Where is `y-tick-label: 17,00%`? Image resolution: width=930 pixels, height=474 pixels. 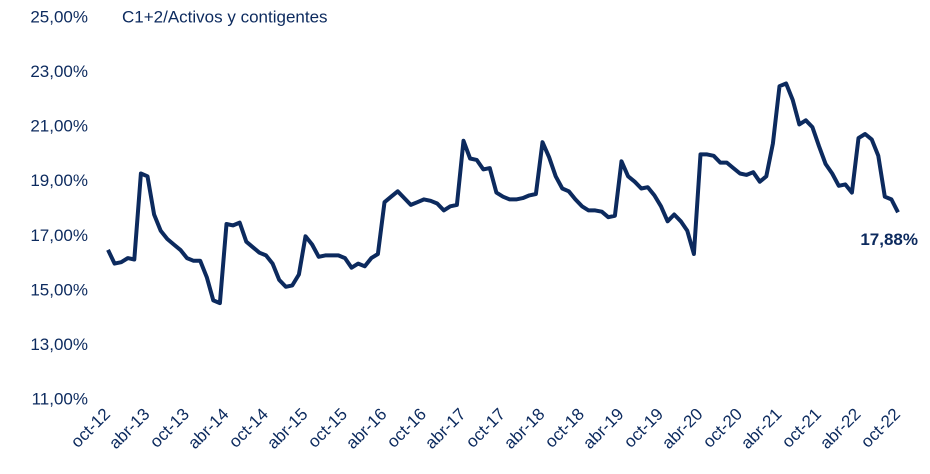 y-tick-label: 17,00% is located at coordinates (59, 235).